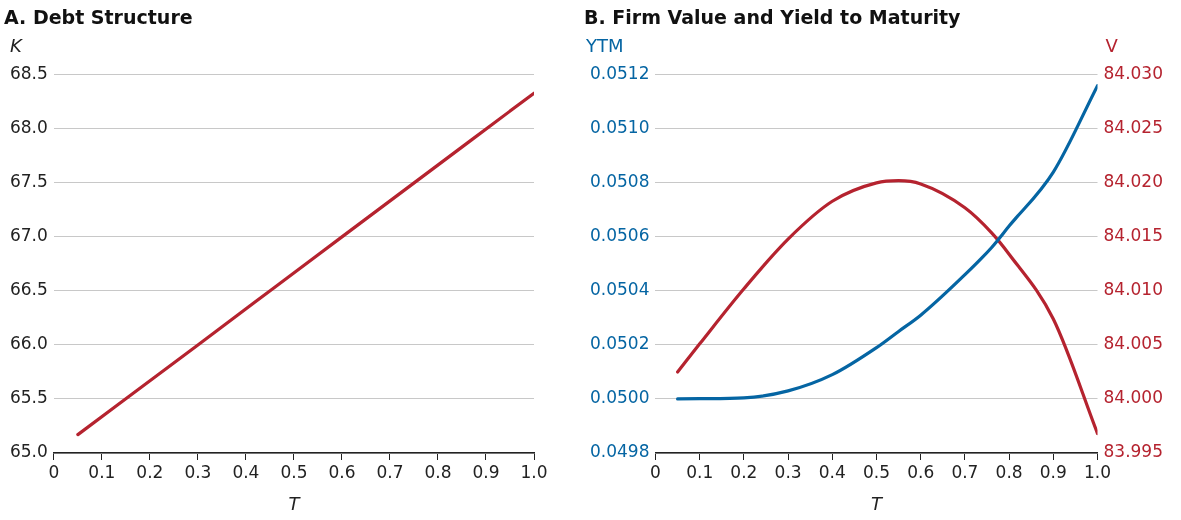 This screenshot has height=520, width=1181. I want to click on y2-tick-label: 84.020, so click(1133, 181).